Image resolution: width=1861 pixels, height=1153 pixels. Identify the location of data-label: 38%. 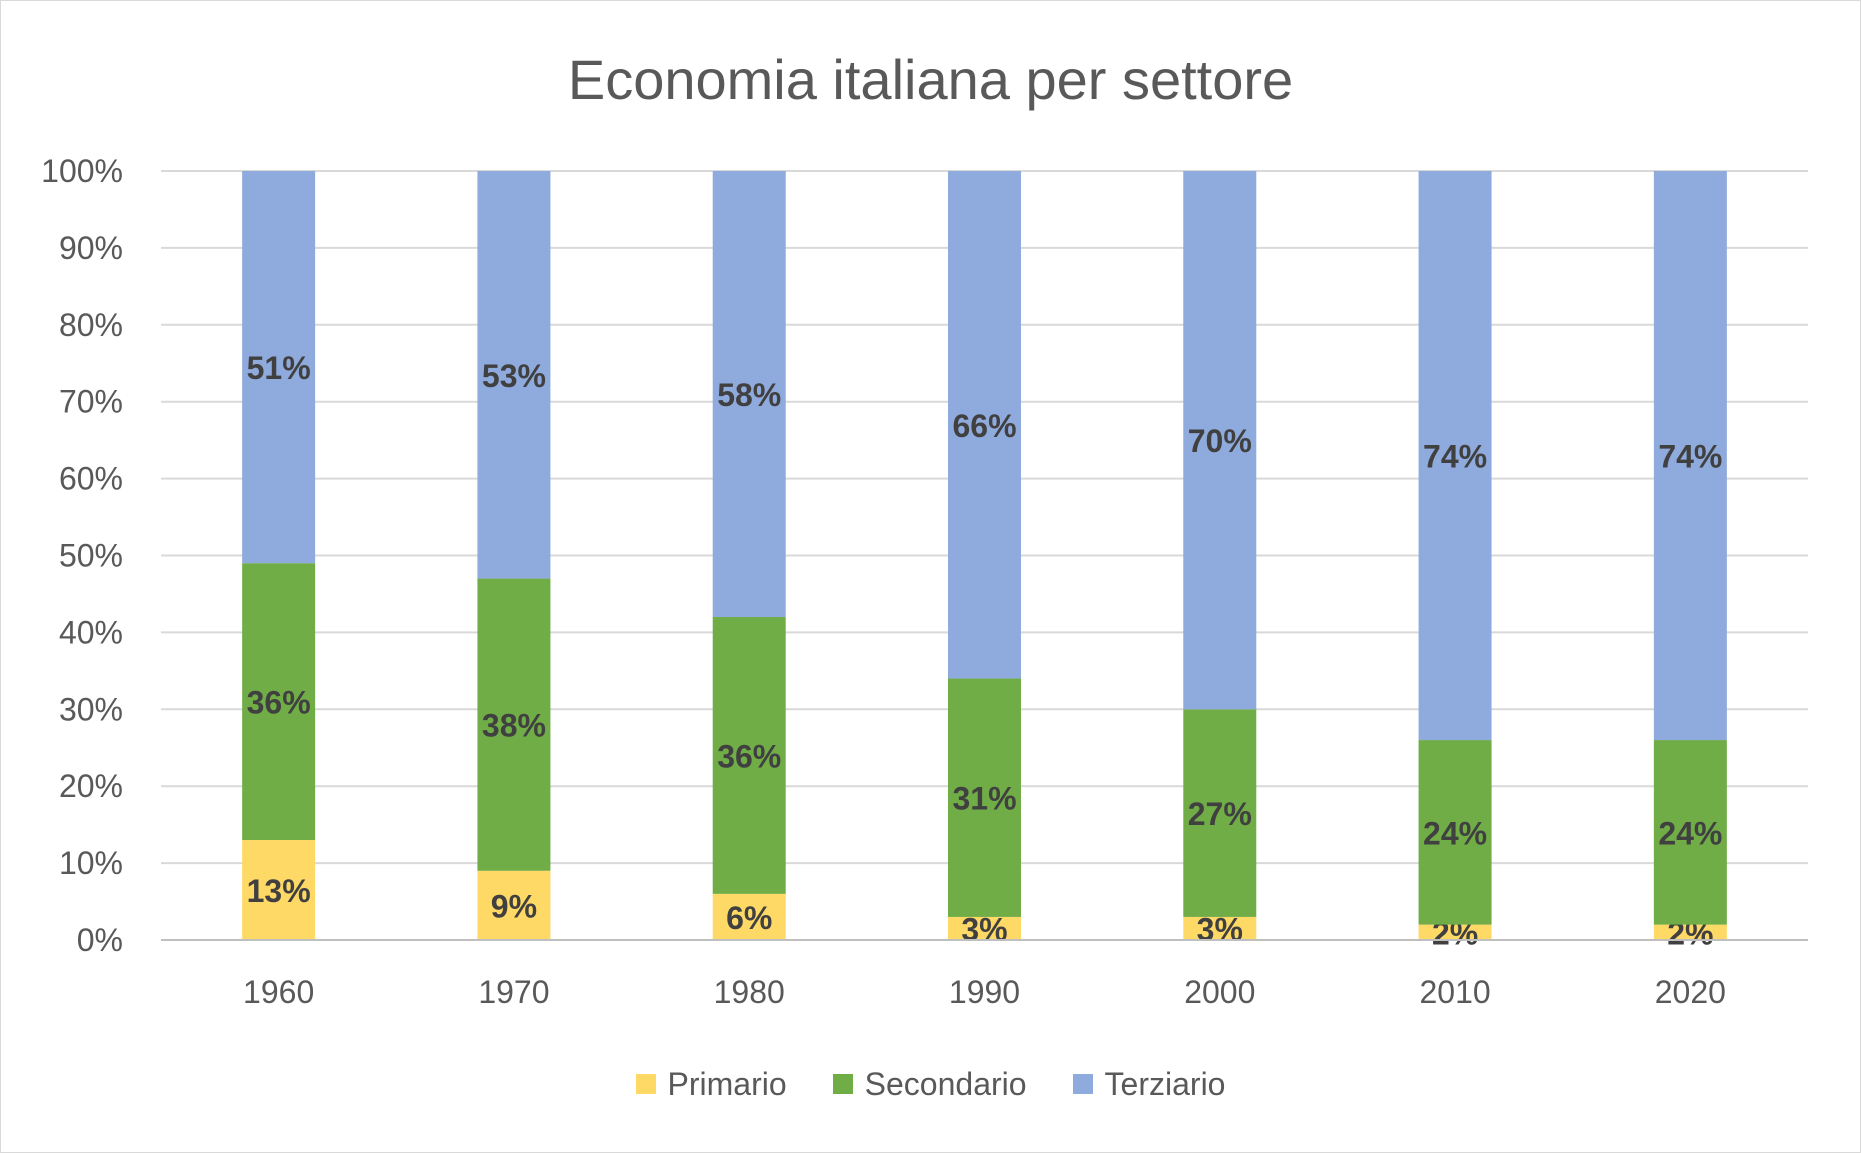
(514, 726).